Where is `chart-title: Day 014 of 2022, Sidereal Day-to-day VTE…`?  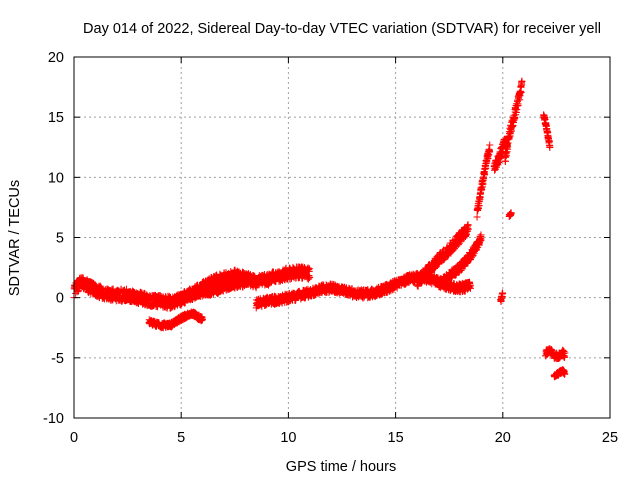
chart-title: Day 014 of 2022, Sidereal Day-to-day VTE… is located at coordinates (342, 29).